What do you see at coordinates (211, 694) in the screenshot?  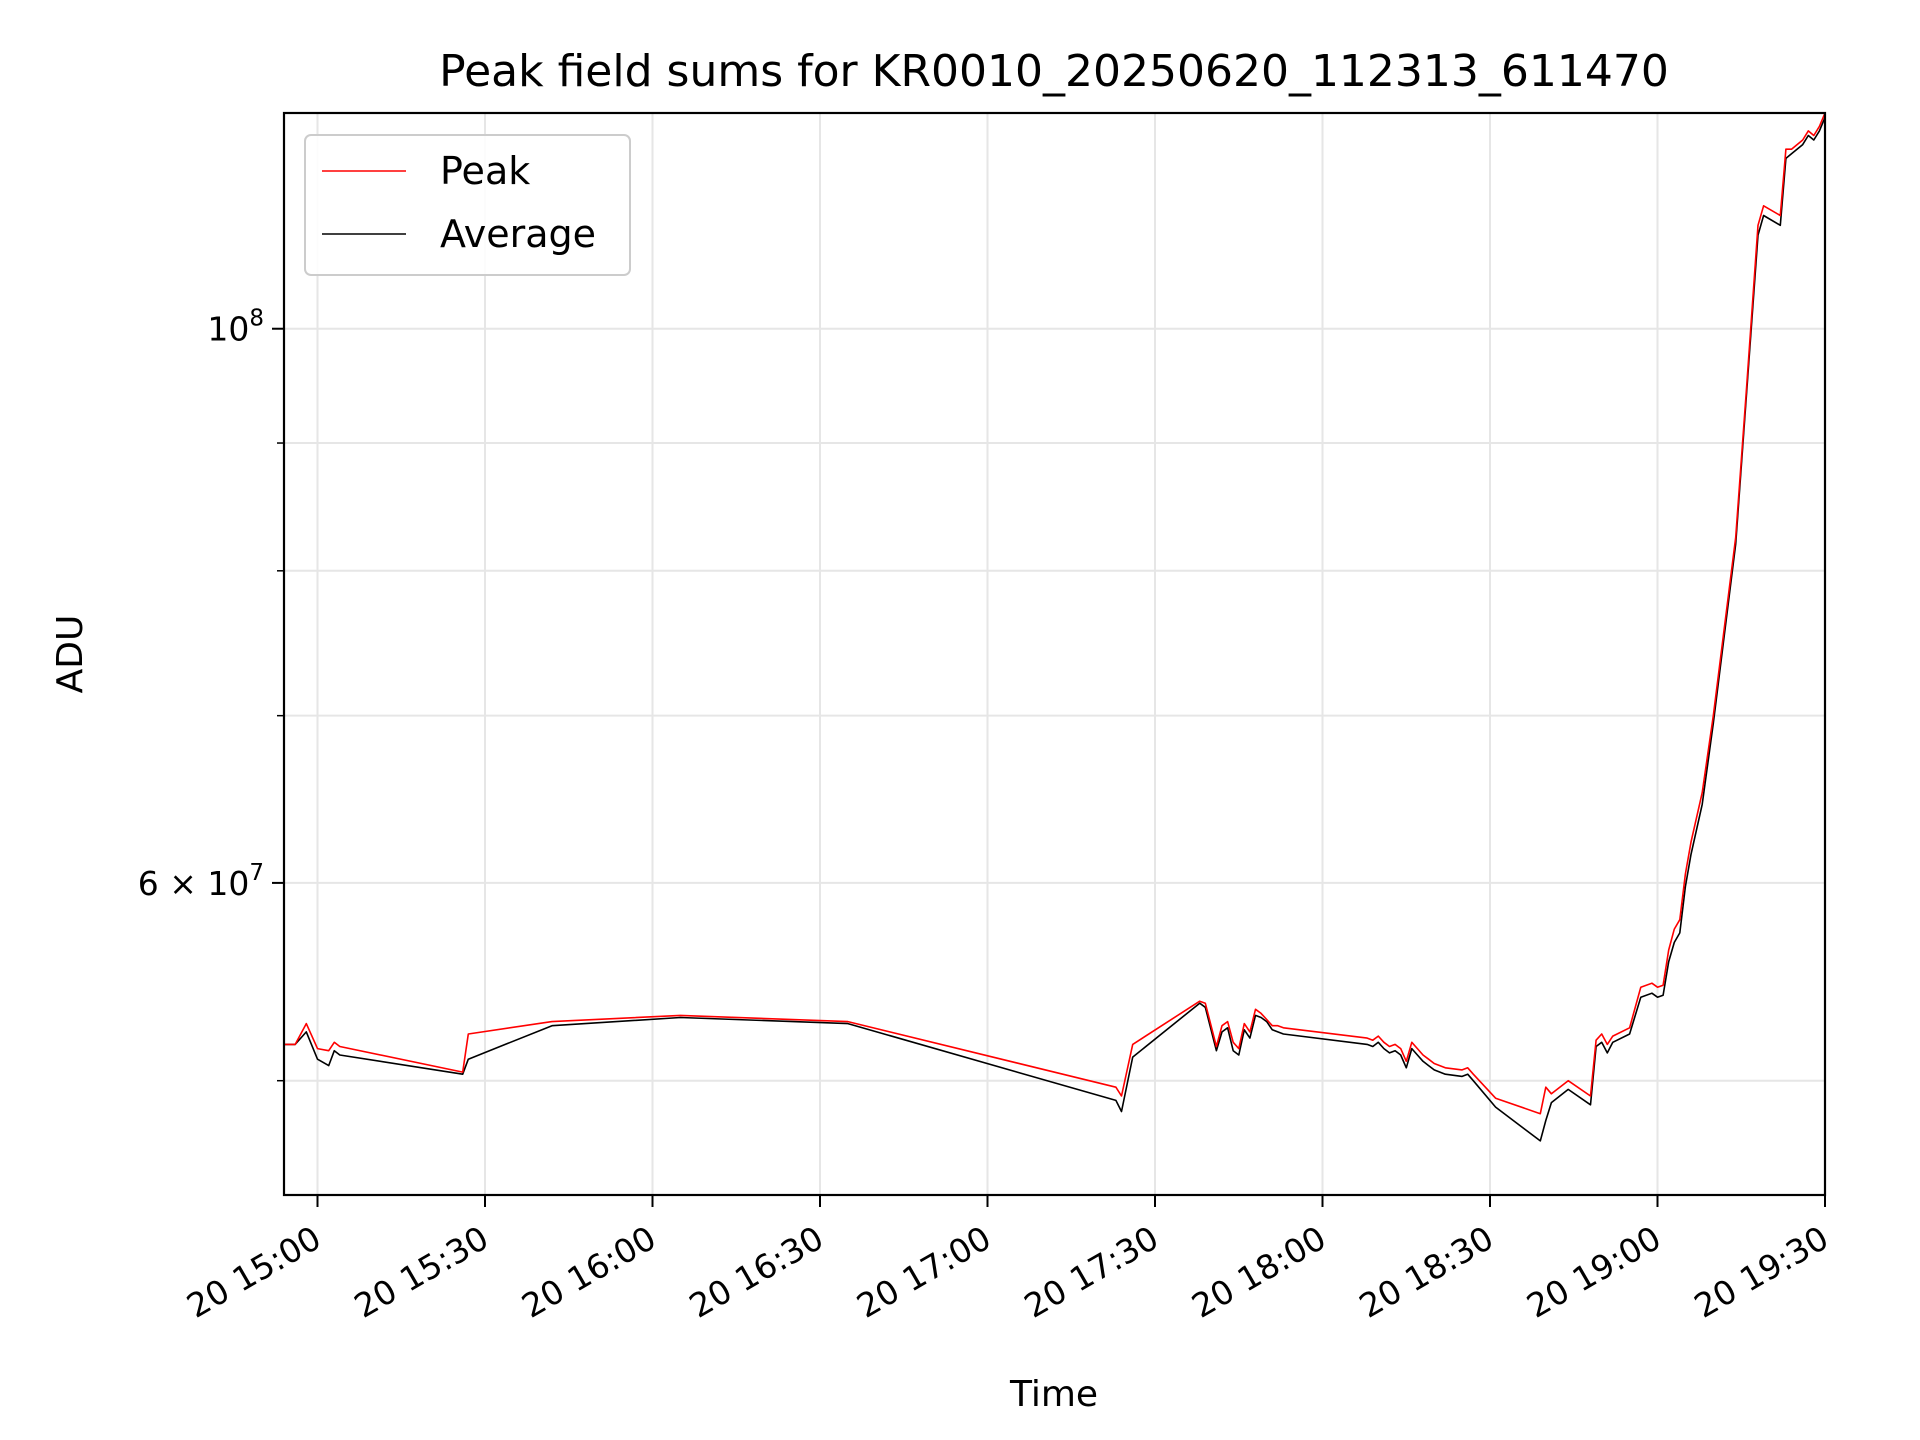 I see `y-axis: 6 × 107 108` at bounding box center [211, 694].